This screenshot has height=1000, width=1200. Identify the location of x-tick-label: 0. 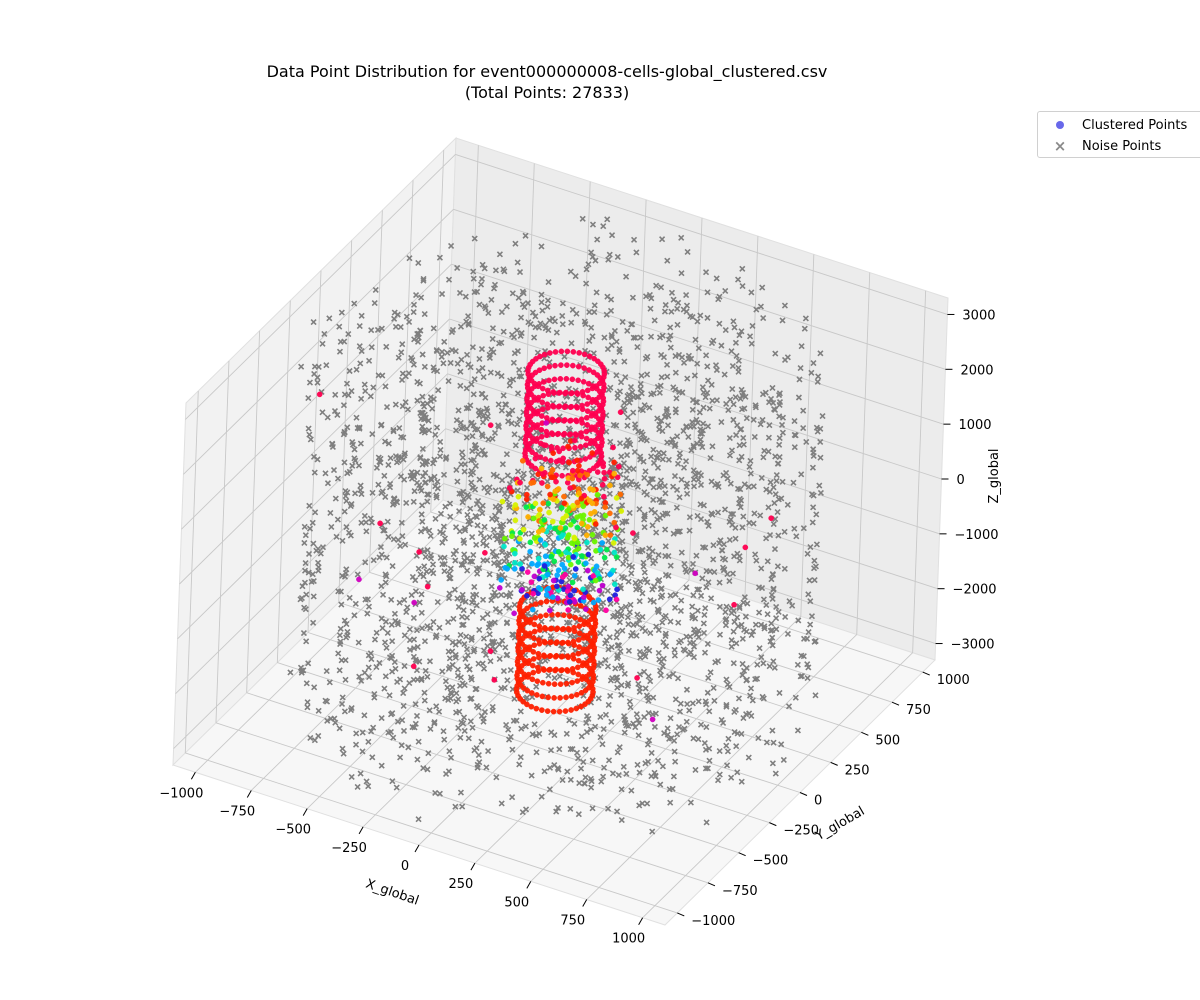
(405, 866).